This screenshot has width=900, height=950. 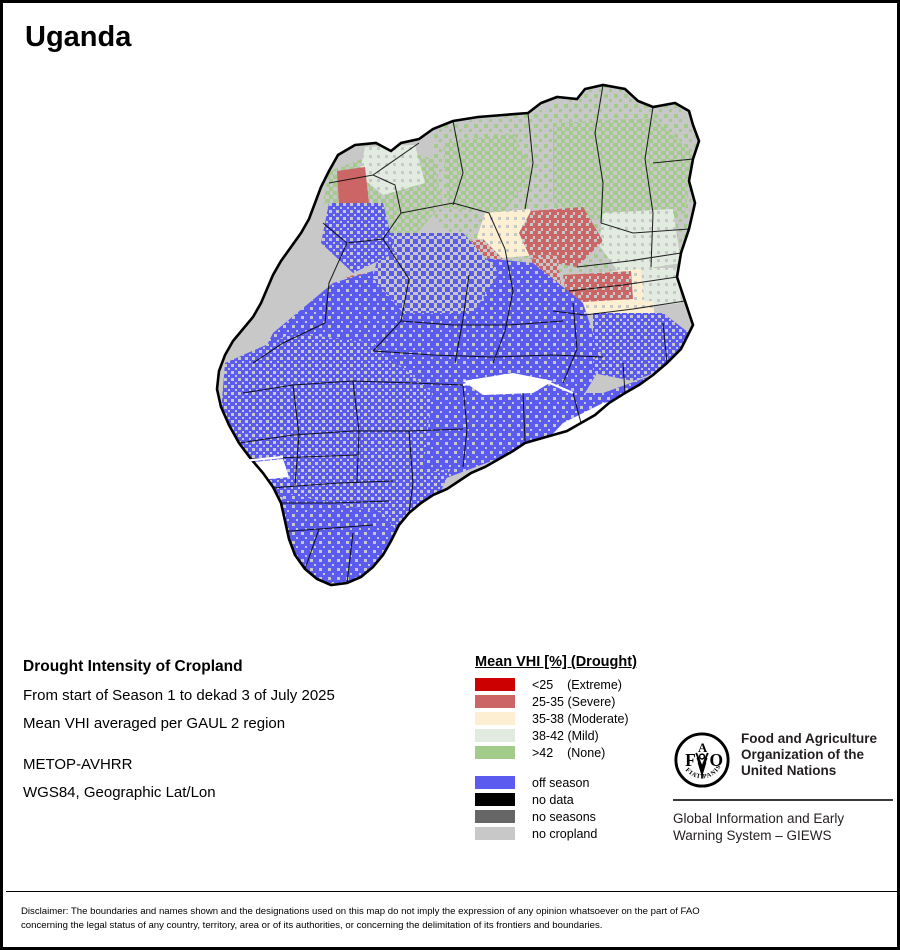 What do you see at coordinates (495, 816) in the screenshot?
I see `legend-swatch-no-seasons` at bounding box center [495, 816].